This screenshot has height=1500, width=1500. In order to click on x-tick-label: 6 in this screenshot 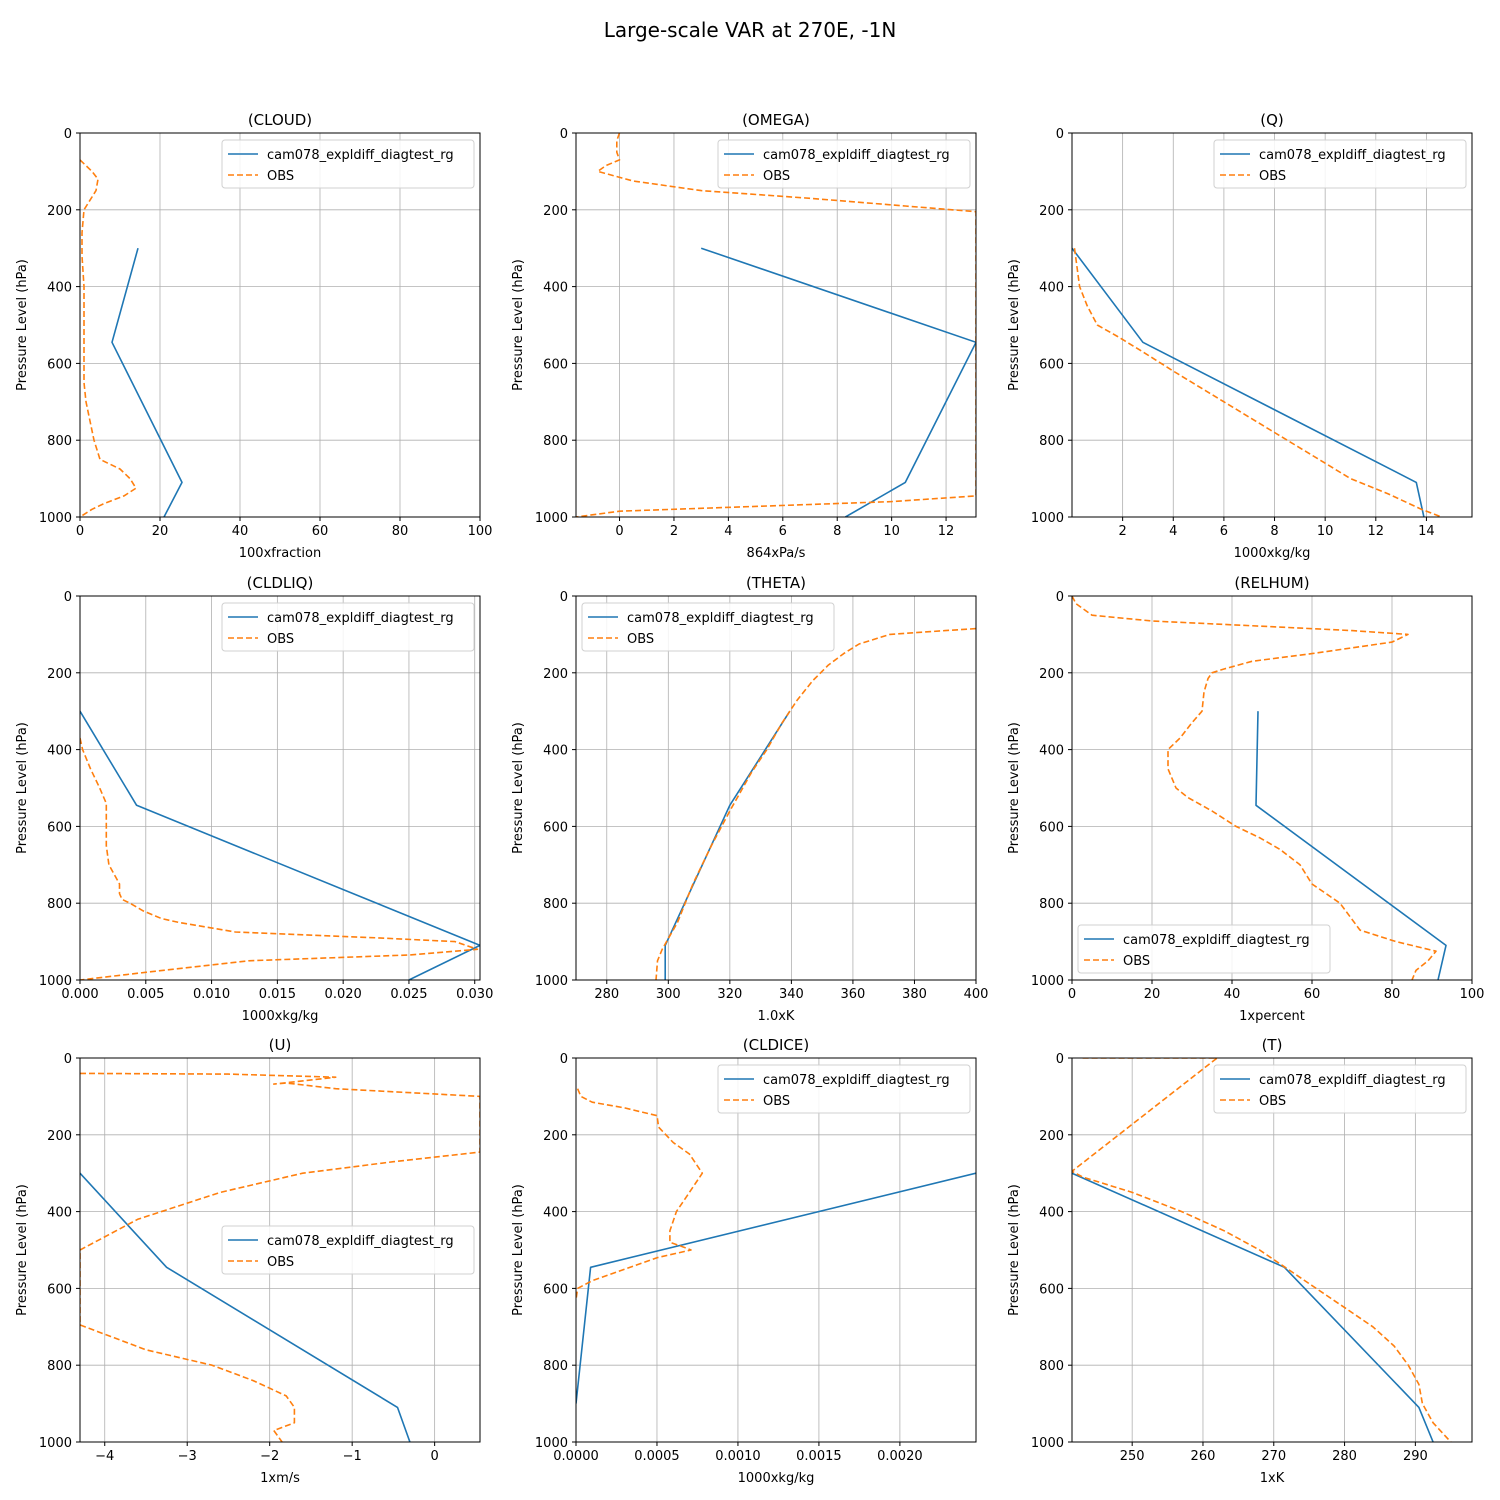, I will do `click(783, 531)`.